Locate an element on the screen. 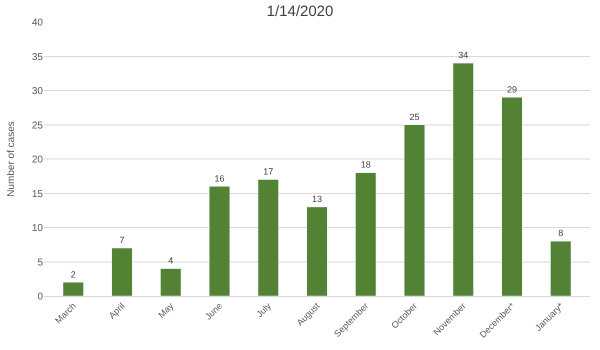  chart-title: 1/14/2020 is located at coordinates (300, 11).